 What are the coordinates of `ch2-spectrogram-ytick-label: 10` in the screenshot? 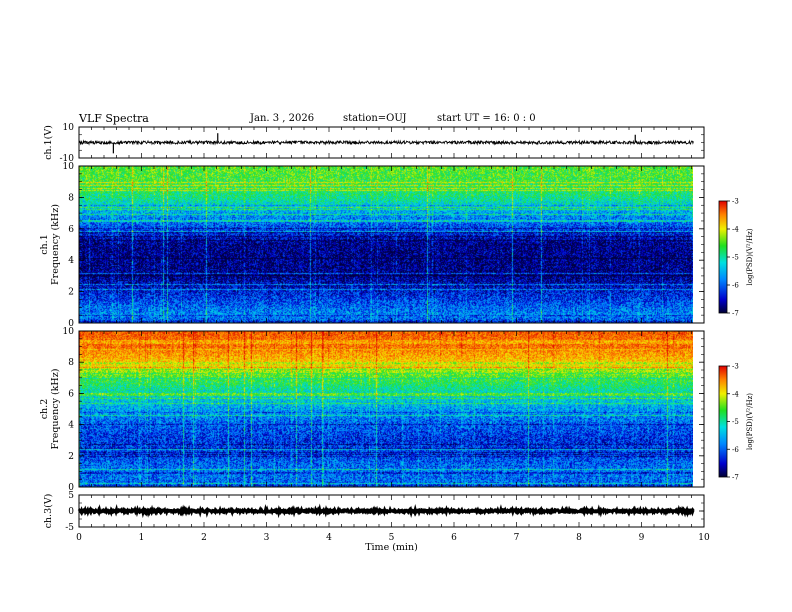 It's located at (69, 332).